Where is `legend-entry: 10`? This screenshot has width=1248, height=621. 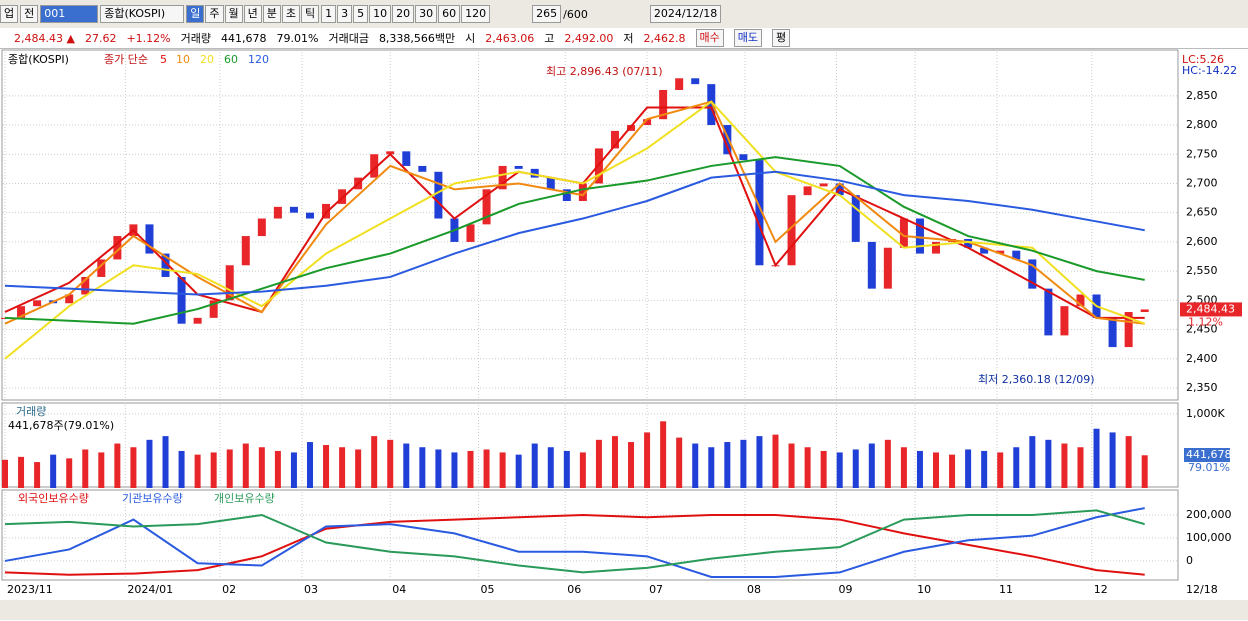
legend-entry: 10 is located at coordinates (183, 59).